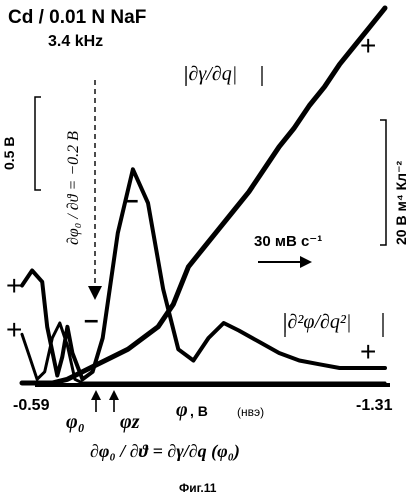  I want to click on rate-label: 30 мВ с⁻¹, so click(288, 241).